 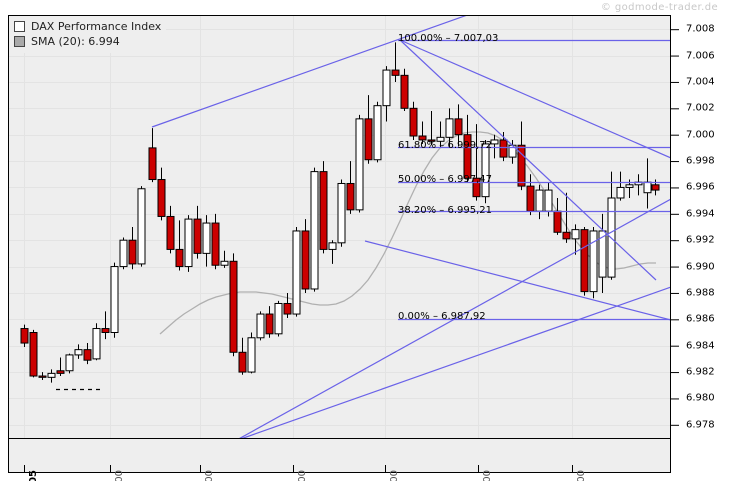 I want to click on x-axis-area, so click(x=339, y=456).